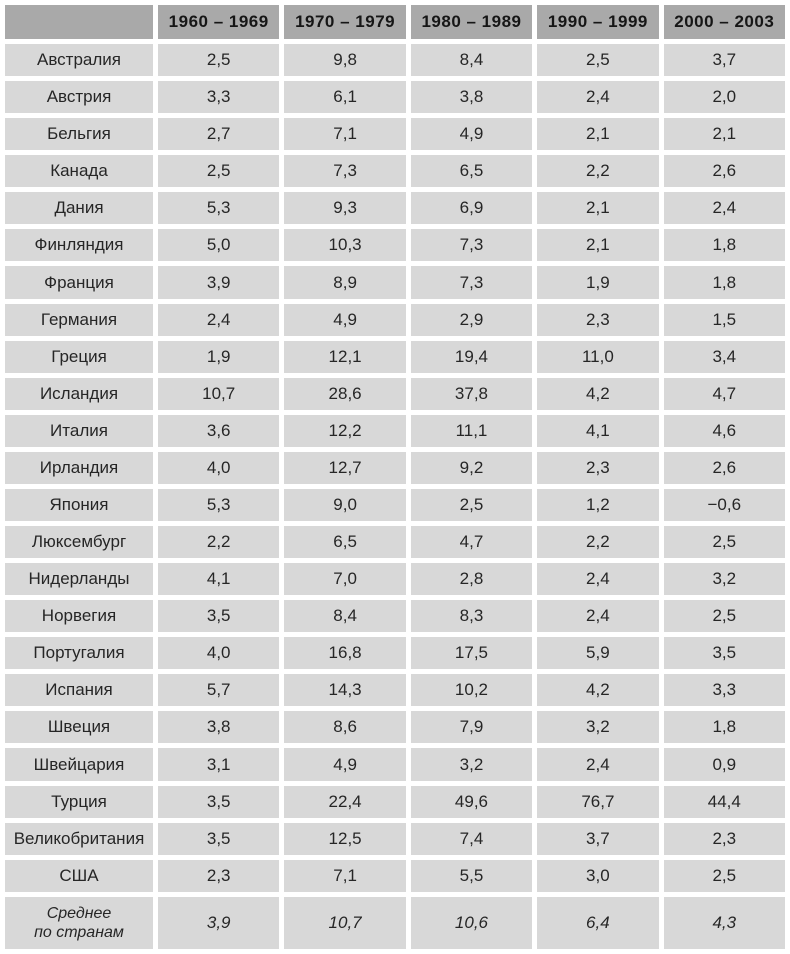 This screenshot has width=790, height=954. Describe the element at coordinates (79, 430) in the screenshot. I see `country-name-cell: Италия` at that location.